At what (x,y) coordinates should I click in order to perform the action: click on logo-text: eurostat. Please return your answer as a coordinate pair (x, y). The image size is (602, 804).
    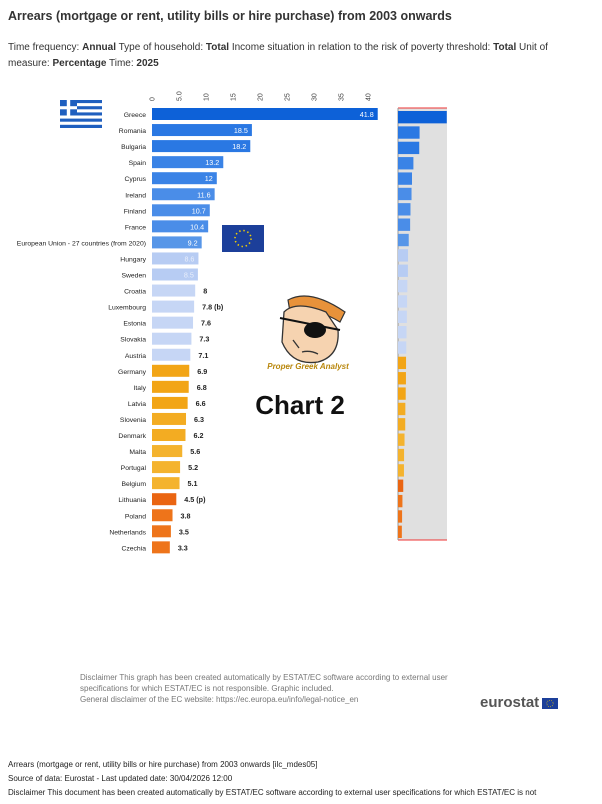
    Looking at the image, I should click on (510, 702).